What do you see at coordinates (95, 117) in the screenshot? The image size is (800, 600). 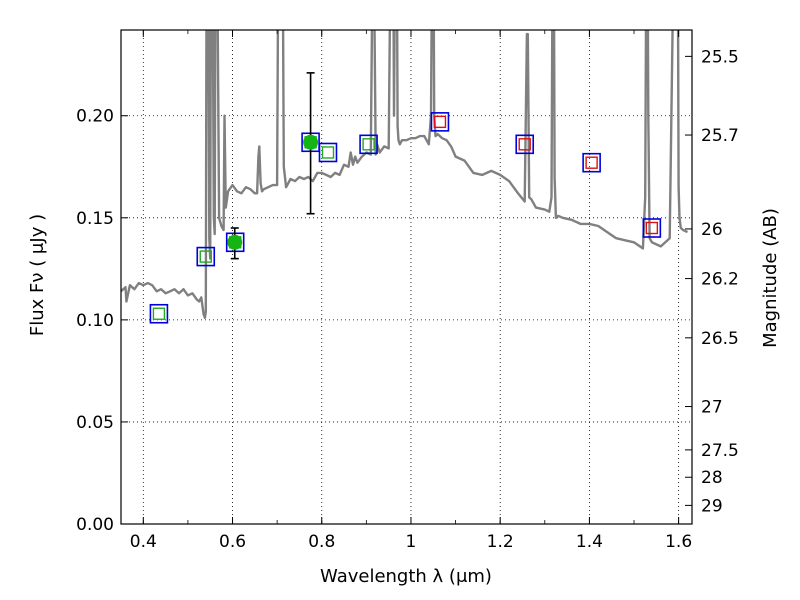 I see `y-tick-label: 0.20` at bounding box center [95, 117].